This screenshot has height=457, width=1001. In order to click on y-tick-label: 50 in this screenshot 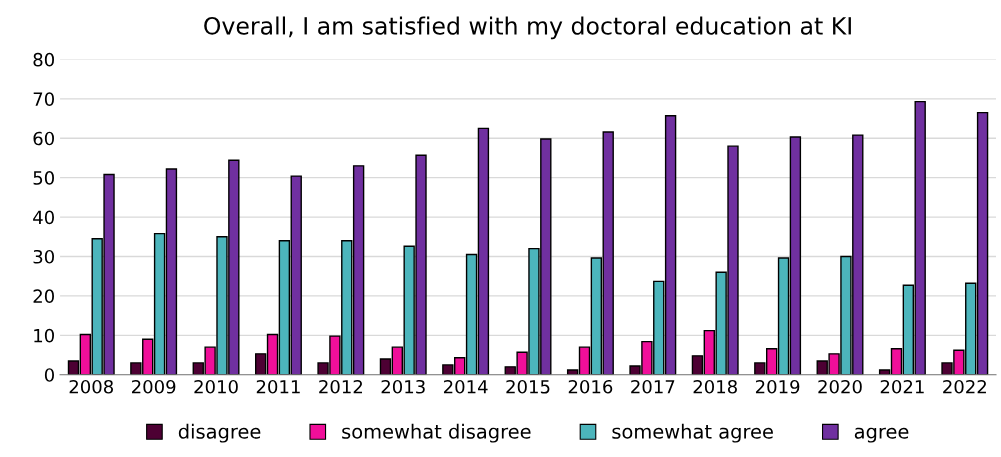, I will do `click(43, 178)`.